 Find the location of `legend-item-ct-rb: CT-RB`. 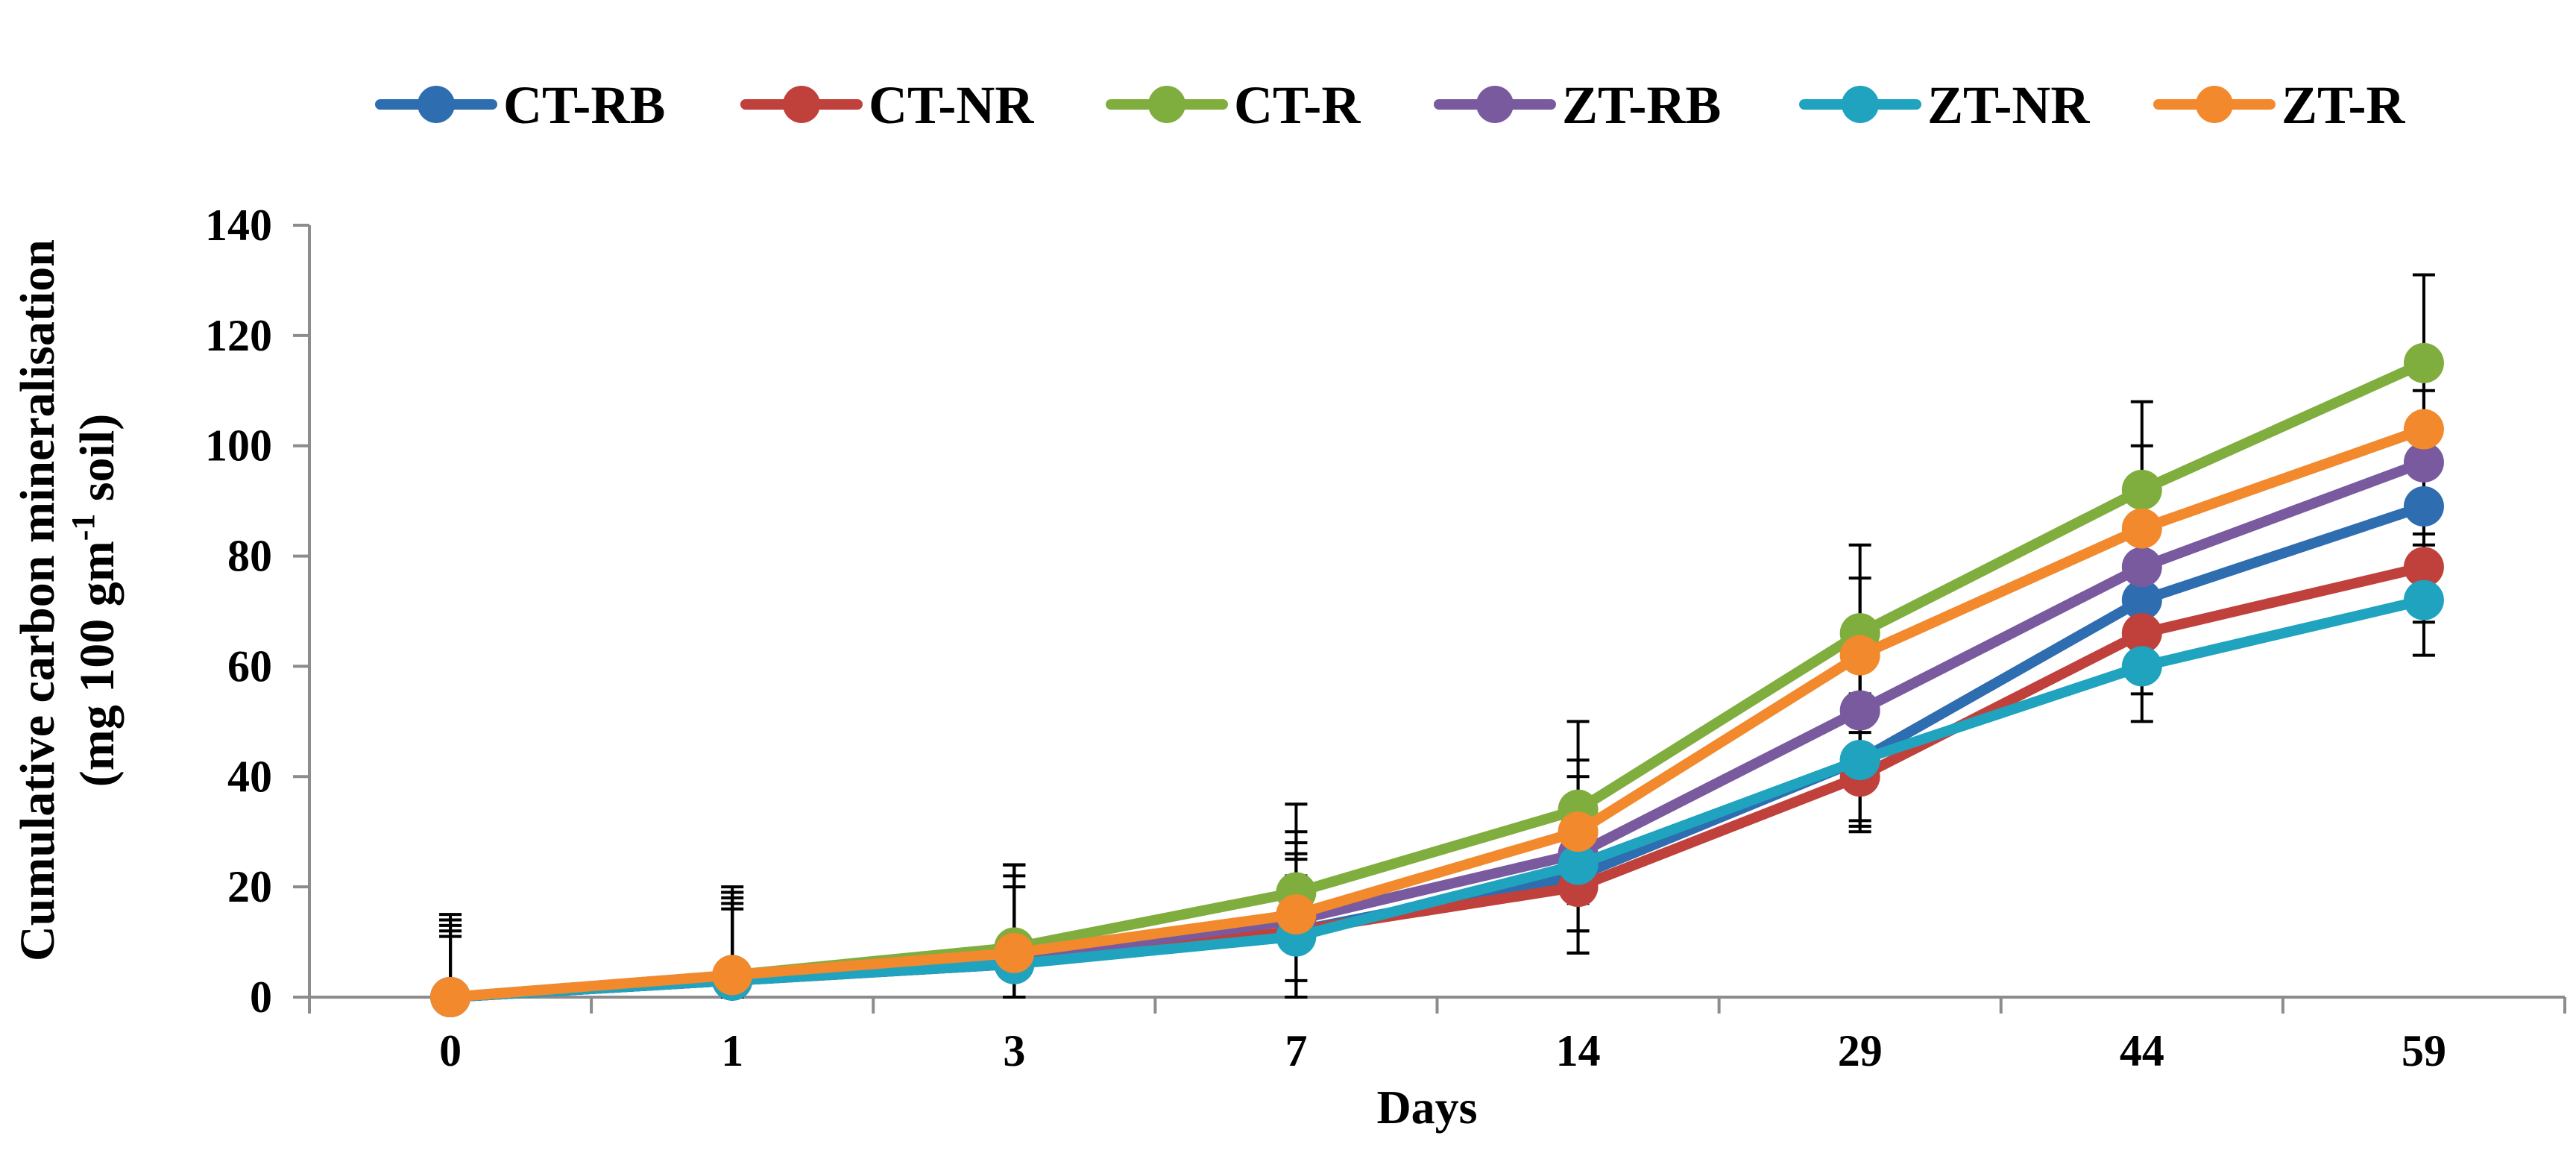

legend-item-ct-rb: CT-RB is located at coordinates (520, 105).